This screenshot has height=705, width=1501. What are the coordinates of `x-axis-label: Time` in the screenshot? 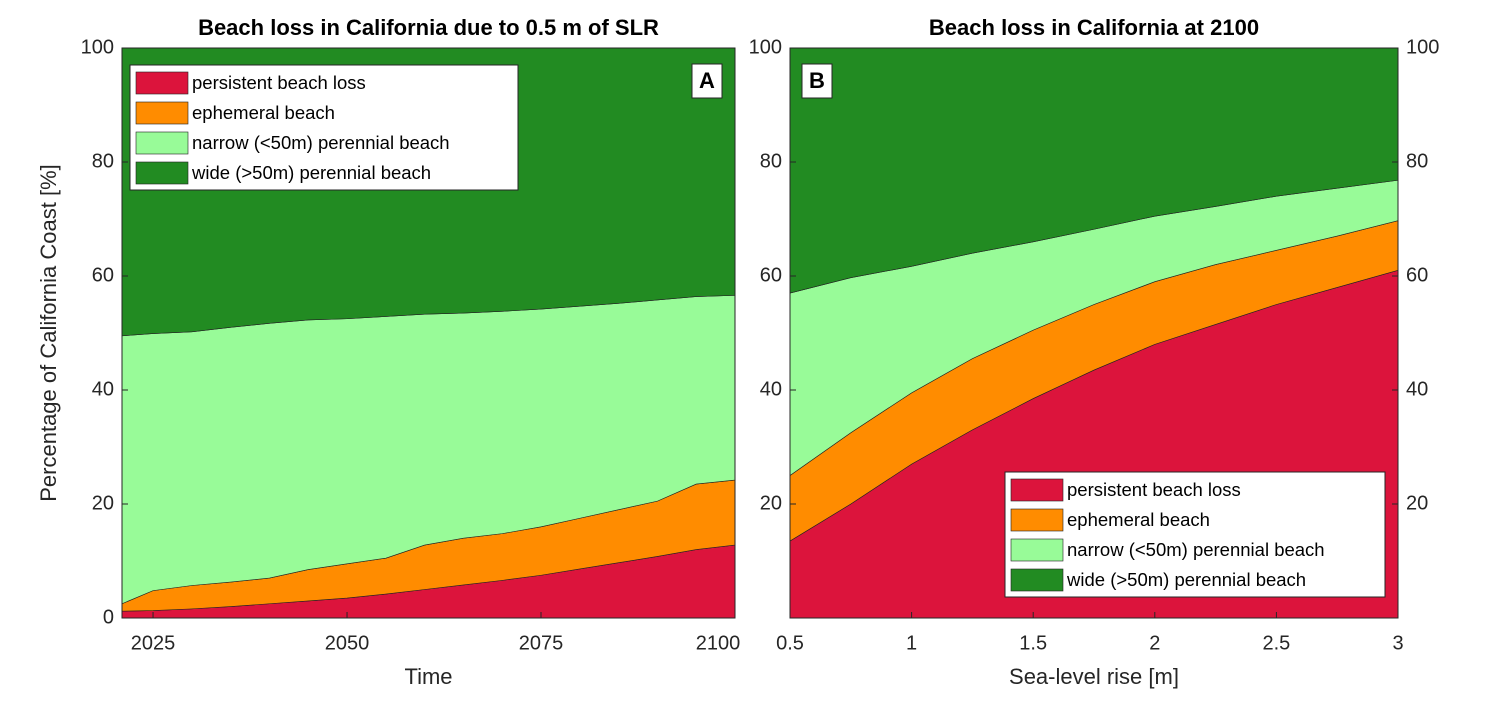 It's located at (428, 676).